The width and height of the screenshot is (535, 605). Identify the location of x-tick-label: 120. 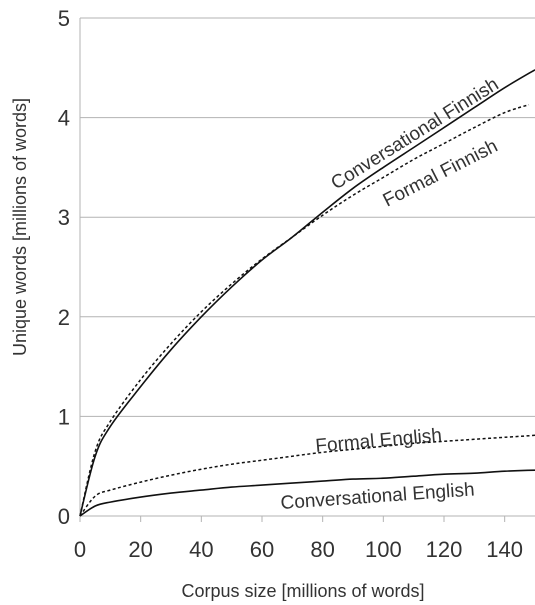
(444, 549).